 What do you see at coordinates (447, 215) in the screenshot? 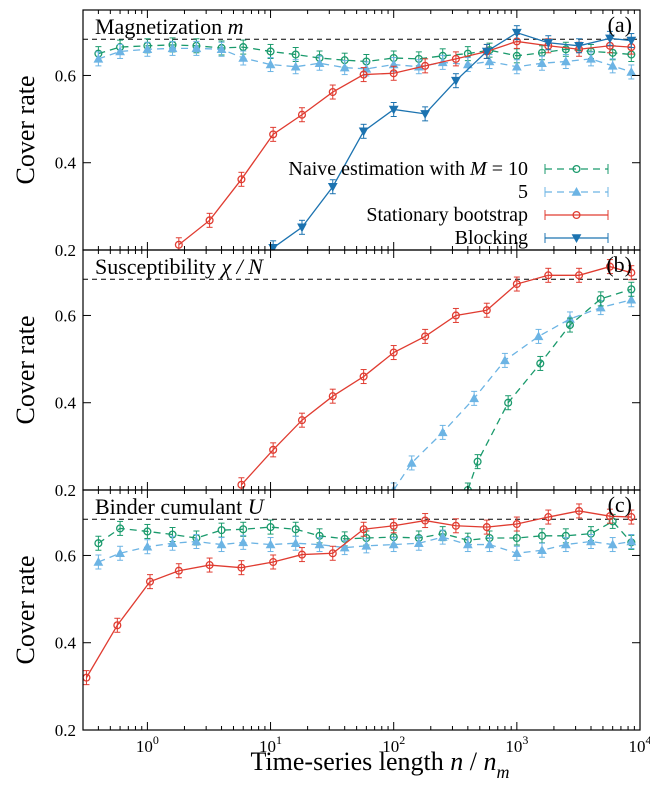
I see `legend-label-bootstrap: Stationary bootstrap` at bounding box center [447, 215].